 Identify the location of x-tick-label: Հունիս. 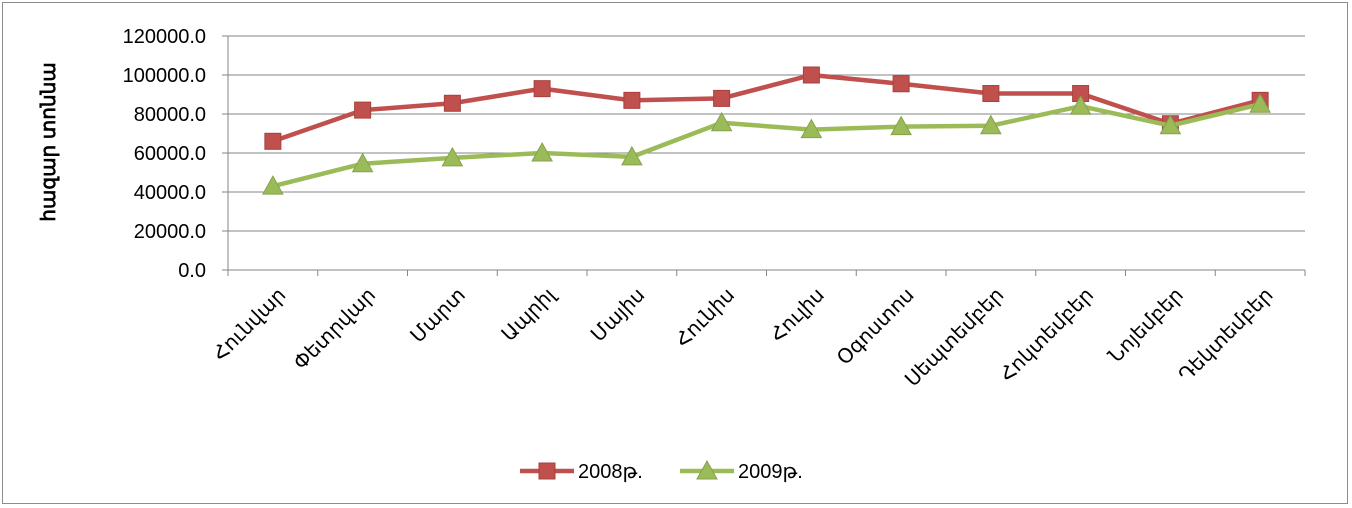
(705, 318).